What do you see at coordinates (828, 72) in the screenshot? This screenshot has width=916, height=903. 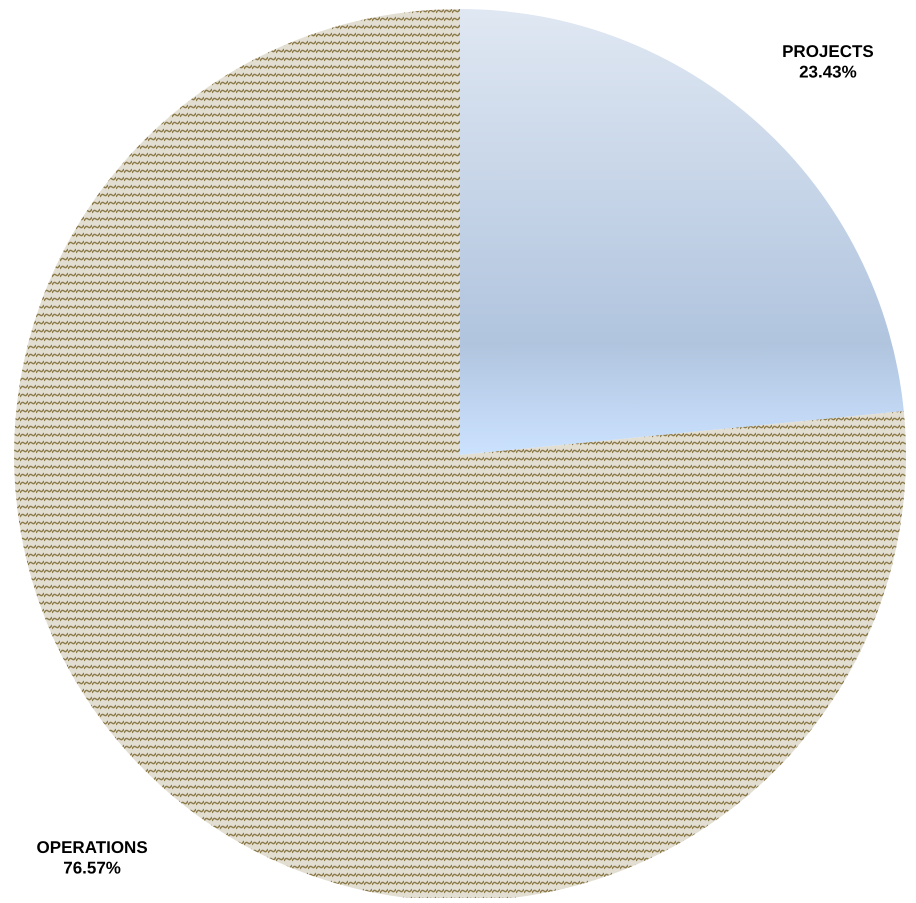 I see `data-label: 23.43%` at bounding box center [828, 72].